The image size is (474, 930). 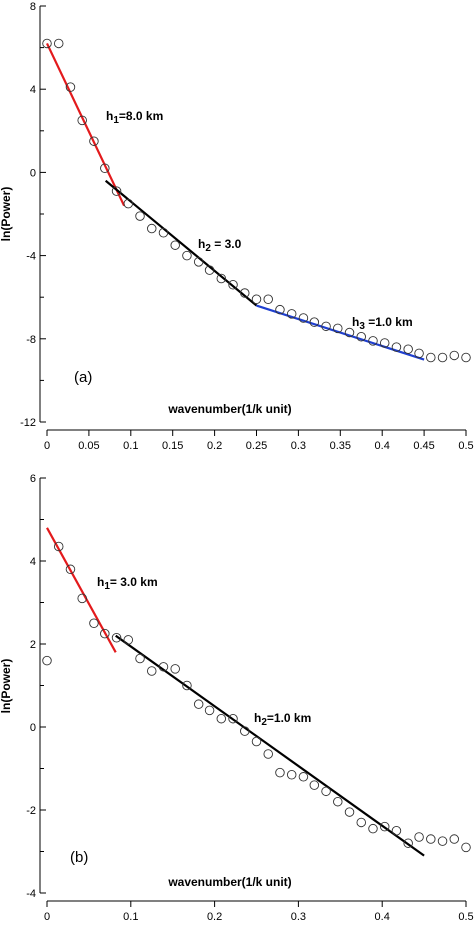 What do you see at coordinates (127, 583) in the screenshot?
I see `fit-line-label: h1= 3.0 km` at bounding box center [127, 583].